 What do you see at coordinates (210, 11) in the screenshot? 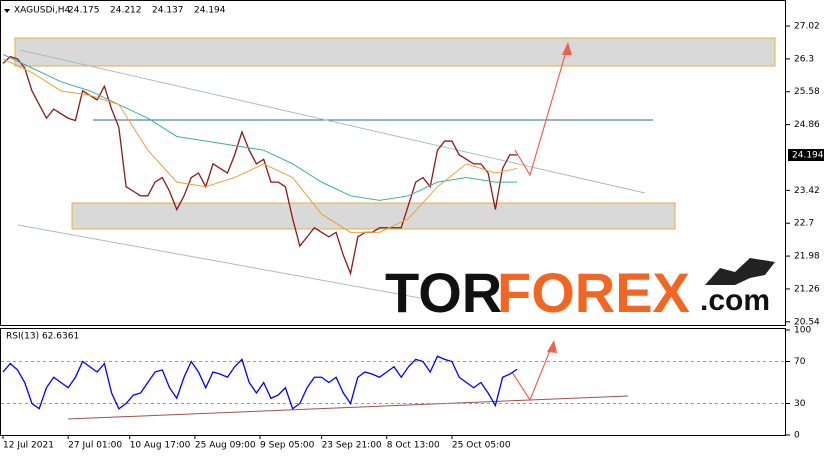
I see `ohlc-value: 24.194` at bounding box center [210, 11].